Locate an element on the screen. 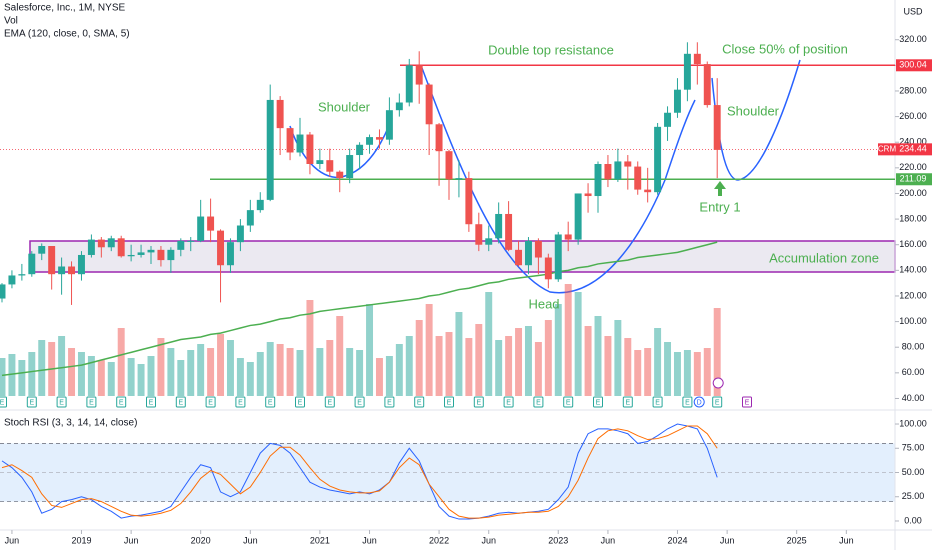 The image size is (932, 550). price-tag is located at coordinates (914, 65).